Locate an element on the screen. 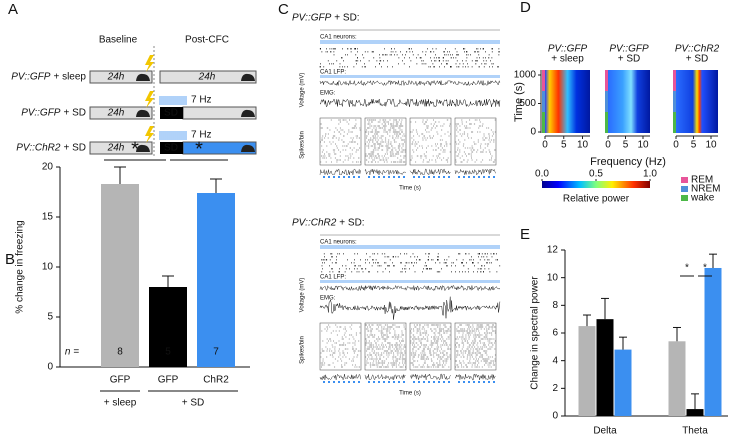 The width and height of the screenshot is (733, 443). y-tick-label: 0 is located at coordinates (555, 416).